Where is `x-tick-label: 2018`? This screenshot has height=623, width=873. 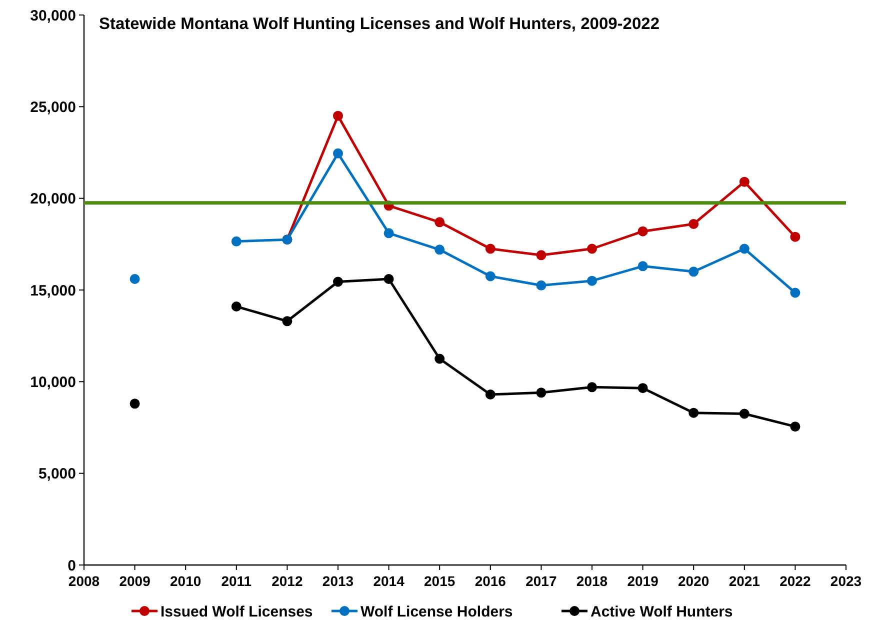
x-tick-label: 2018 is located at coordinates (592, 581).